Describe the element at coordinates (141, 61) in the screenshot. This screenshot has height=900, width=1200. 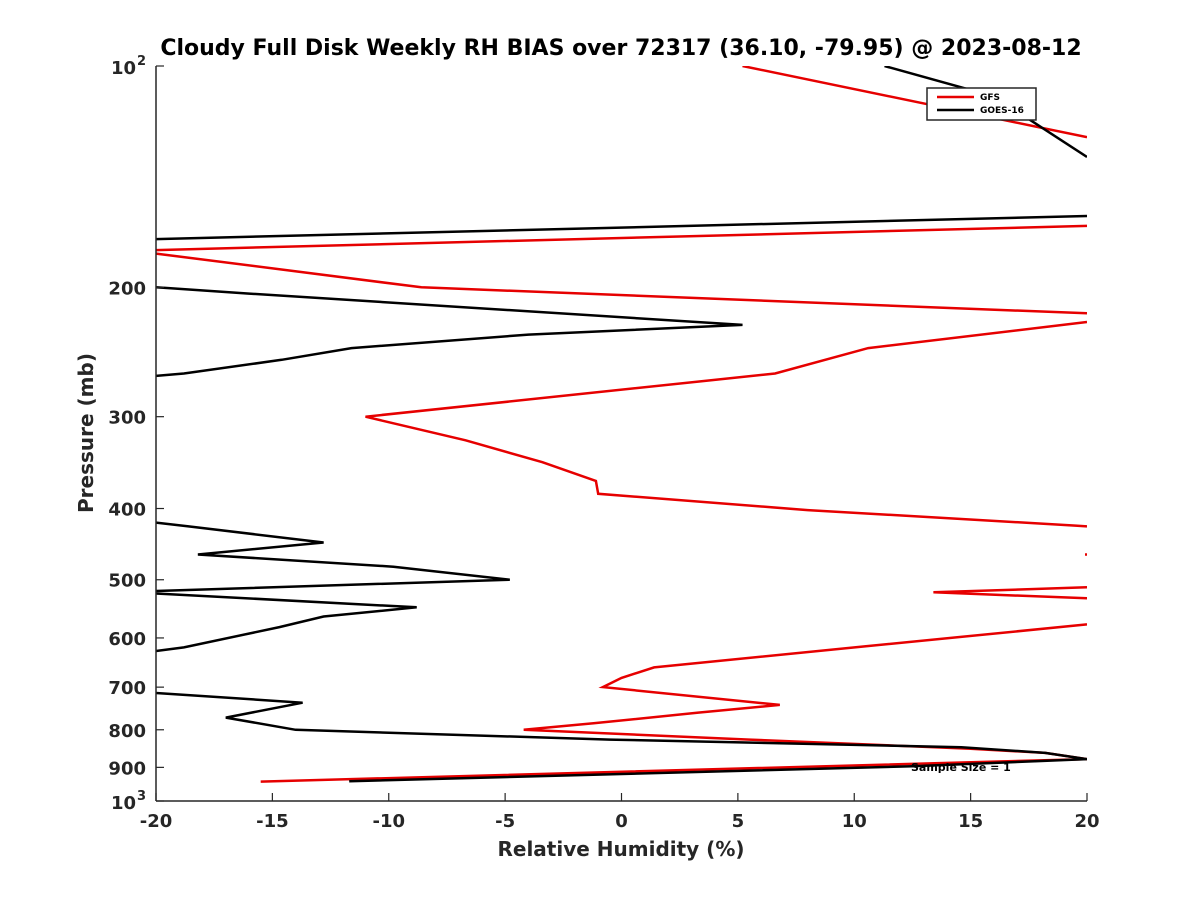
I see `y-tick-label-exponent: 2` at that location.